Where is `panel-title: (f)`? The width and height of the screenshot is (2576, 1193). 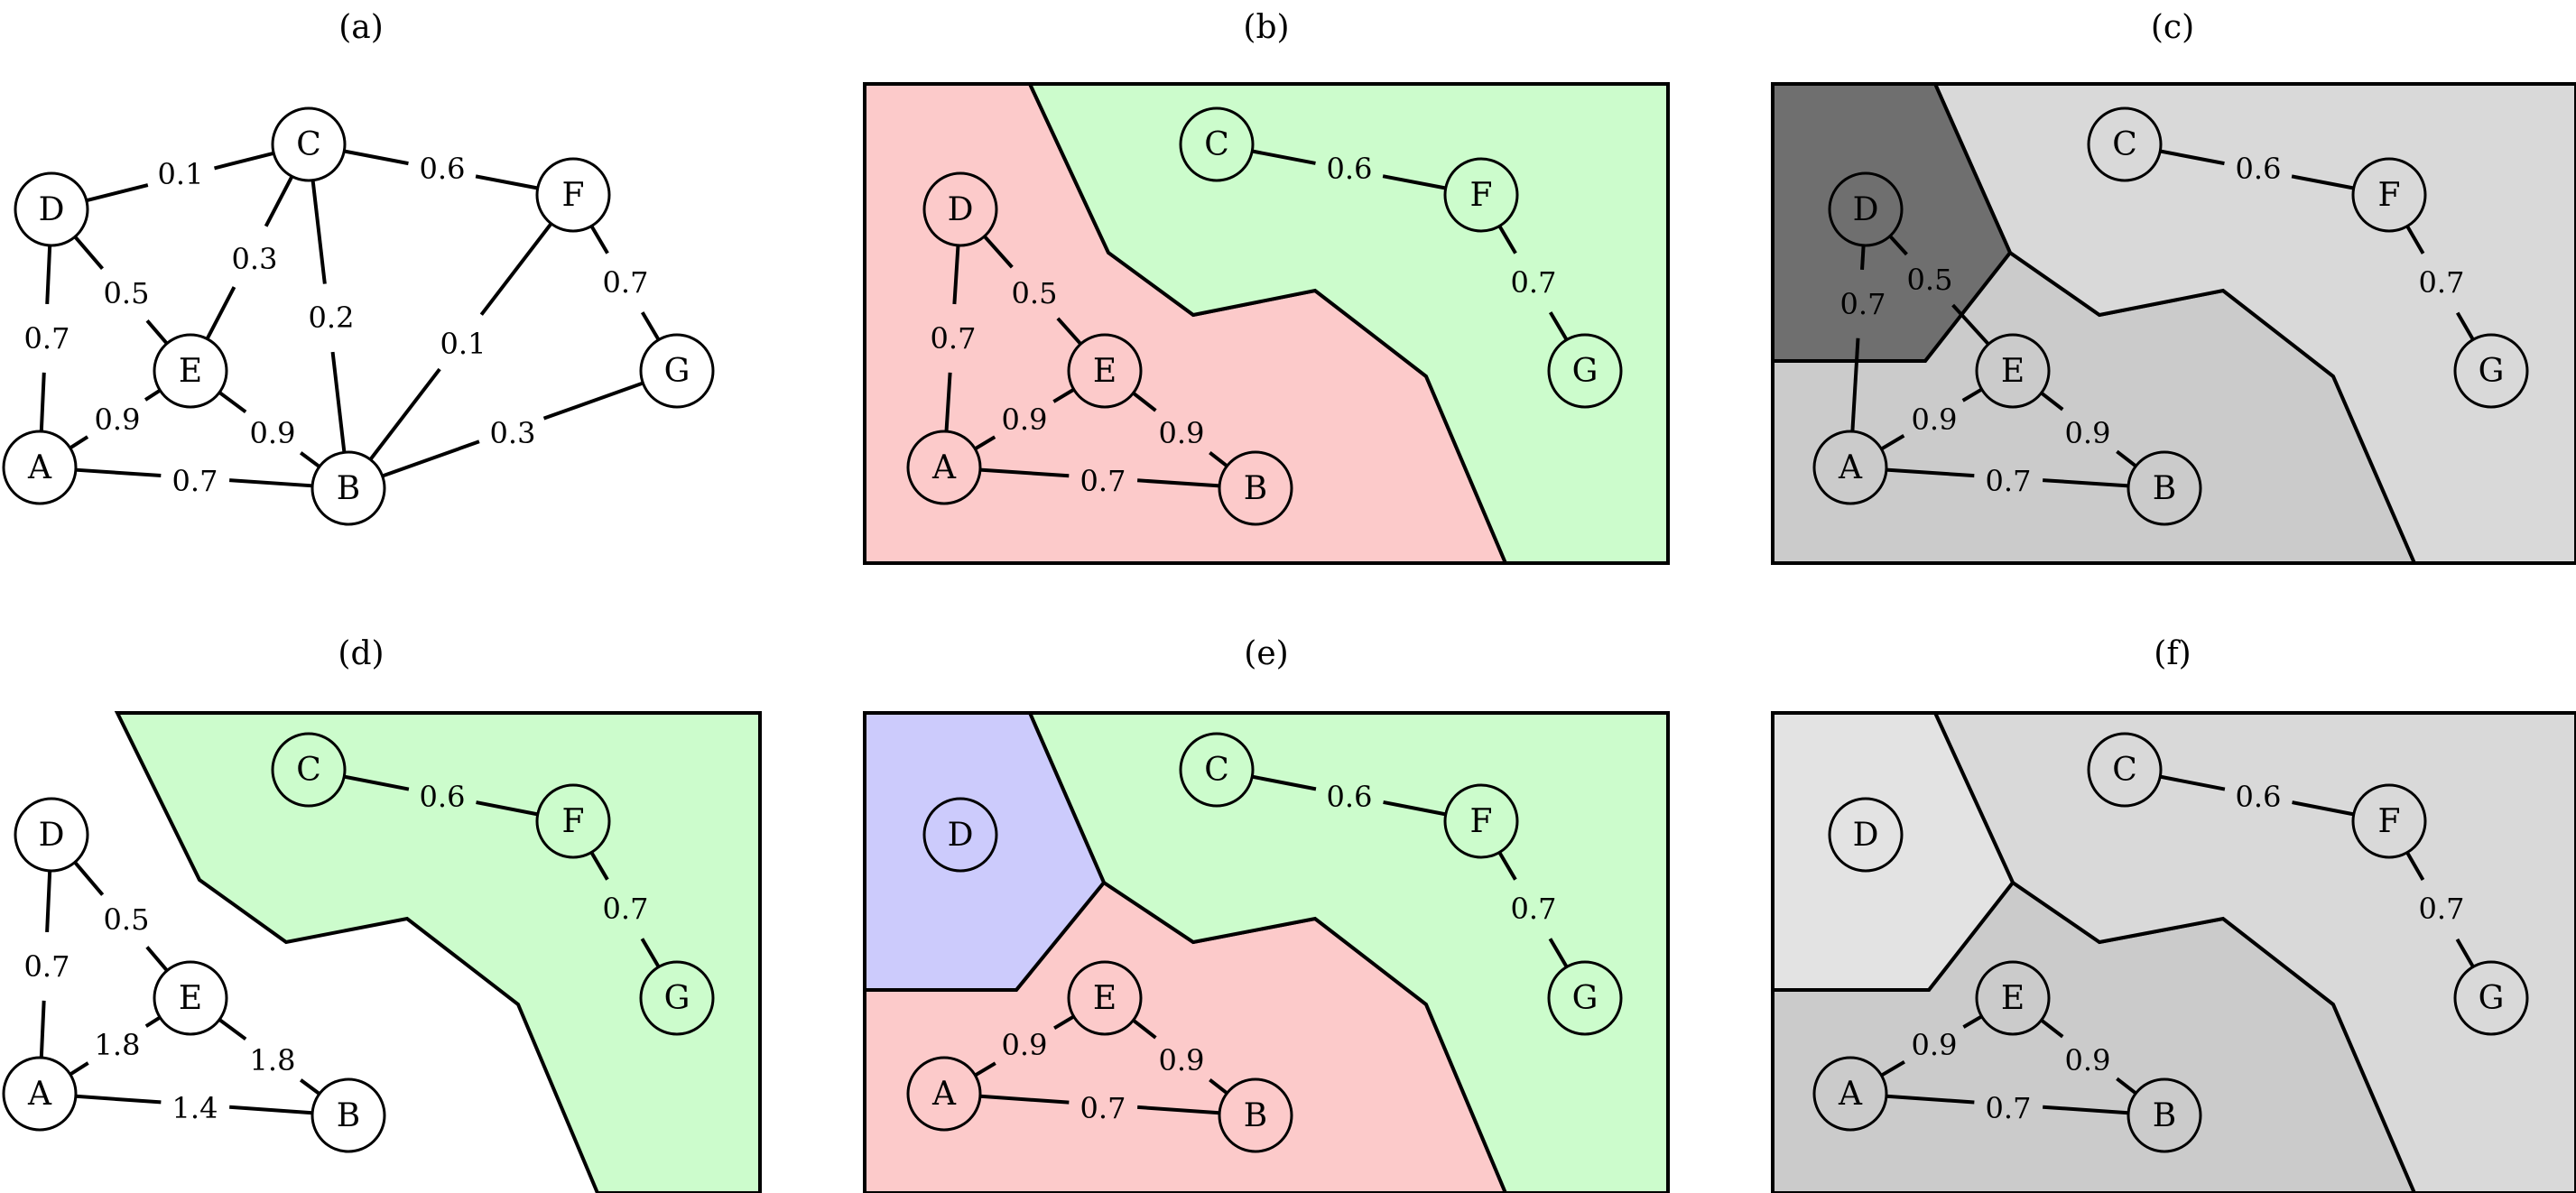
panel-title: (f) is located at coordinates (2173, 654).